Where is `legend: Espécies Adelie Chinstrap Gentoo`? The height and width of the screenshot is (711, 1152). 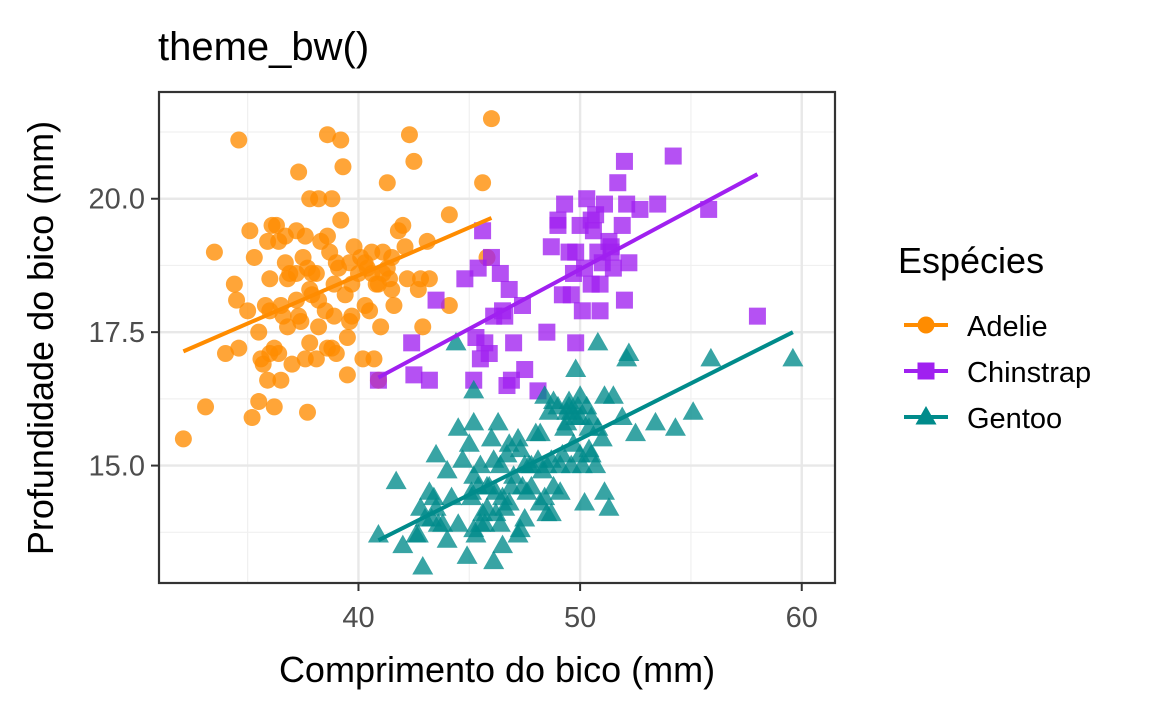
legend: Espécies Adelie Chinstrap Gentoo is located at coordinates (994, 337).